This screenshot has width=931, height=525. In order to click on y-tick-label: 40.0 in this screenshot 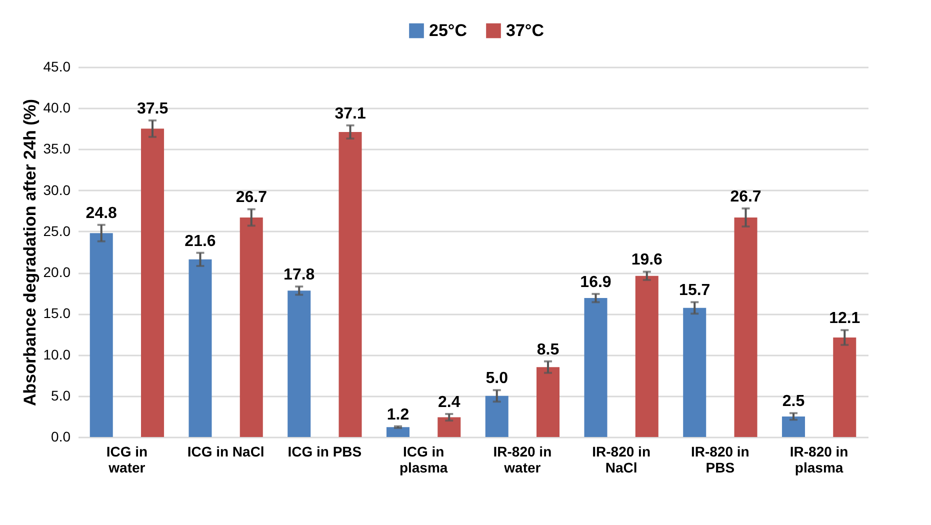, I will do `click(57, 108)`.